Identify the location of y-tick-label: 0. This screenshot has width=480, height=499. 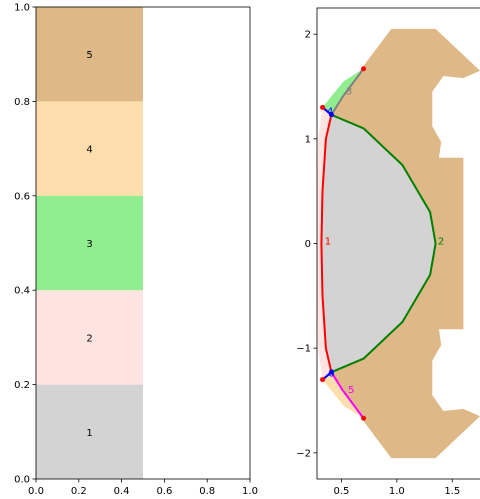
(308, 244).